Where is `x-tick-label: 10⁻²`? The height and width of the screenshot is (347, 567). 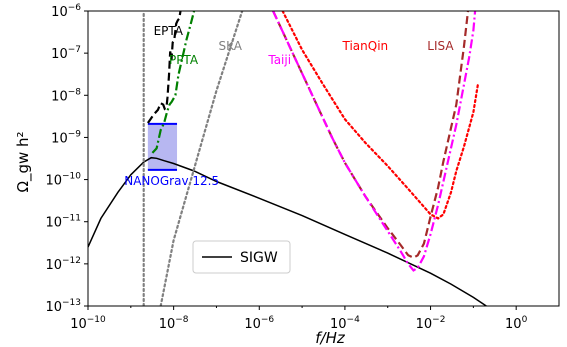
x-tick-label: 10⁻² is located at coordinates (431, 323).